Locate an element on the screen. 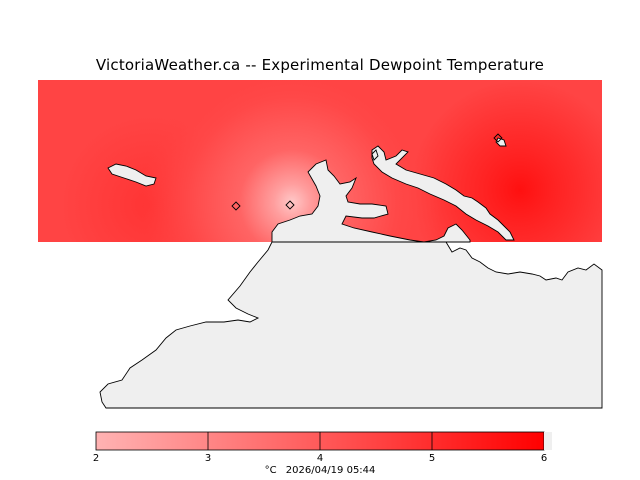  legend-tick-label: 2 is located at coordinates (96, 458).